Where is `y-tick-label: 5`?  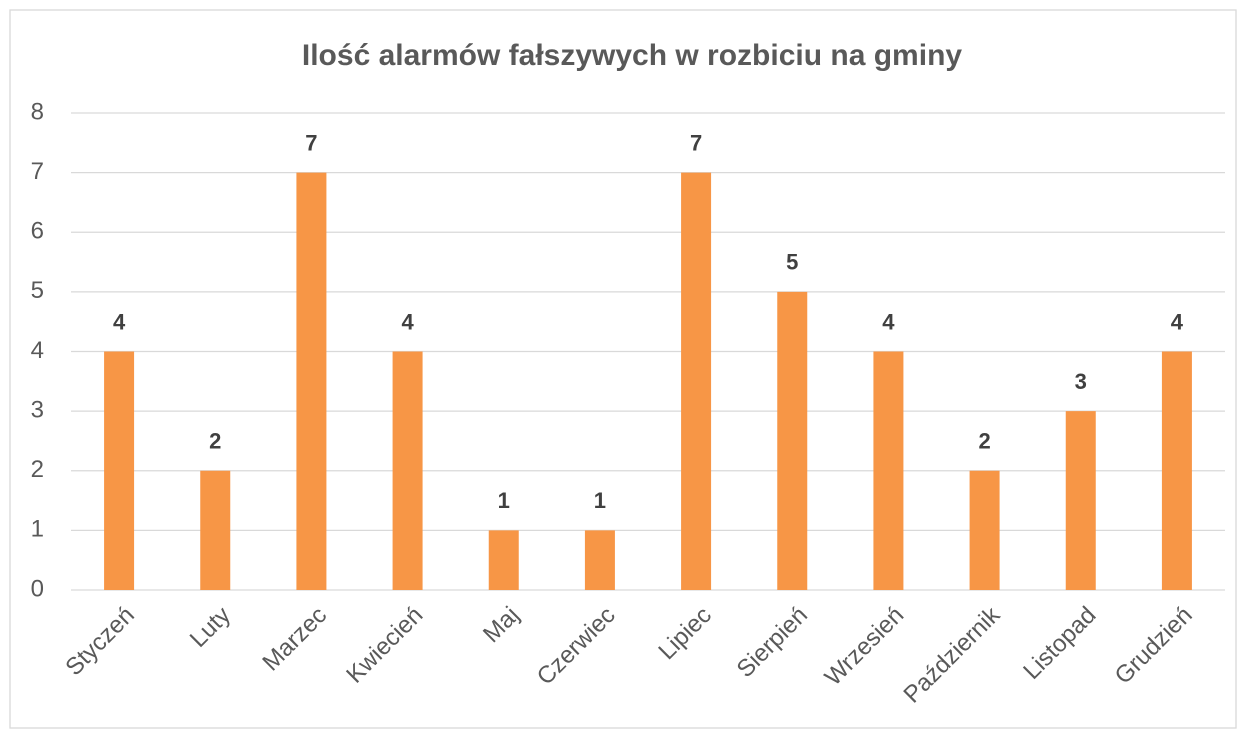 y-tick-label: 5 is located at coordinates (37, 290).